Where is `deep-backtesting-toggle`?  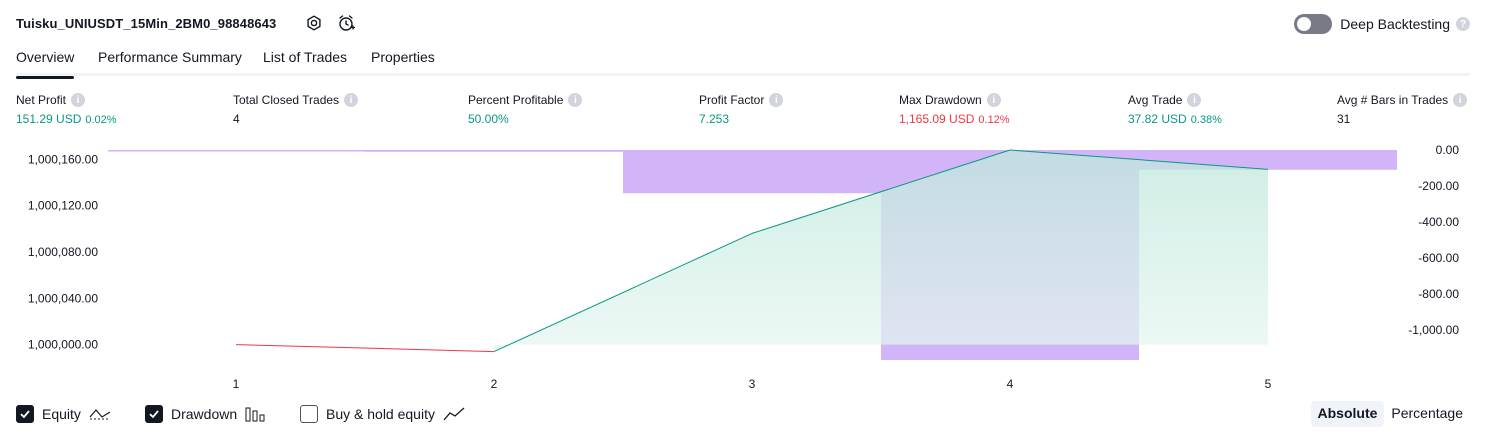
deep-backtesting-toggle is located at coordinates (1313, 24).